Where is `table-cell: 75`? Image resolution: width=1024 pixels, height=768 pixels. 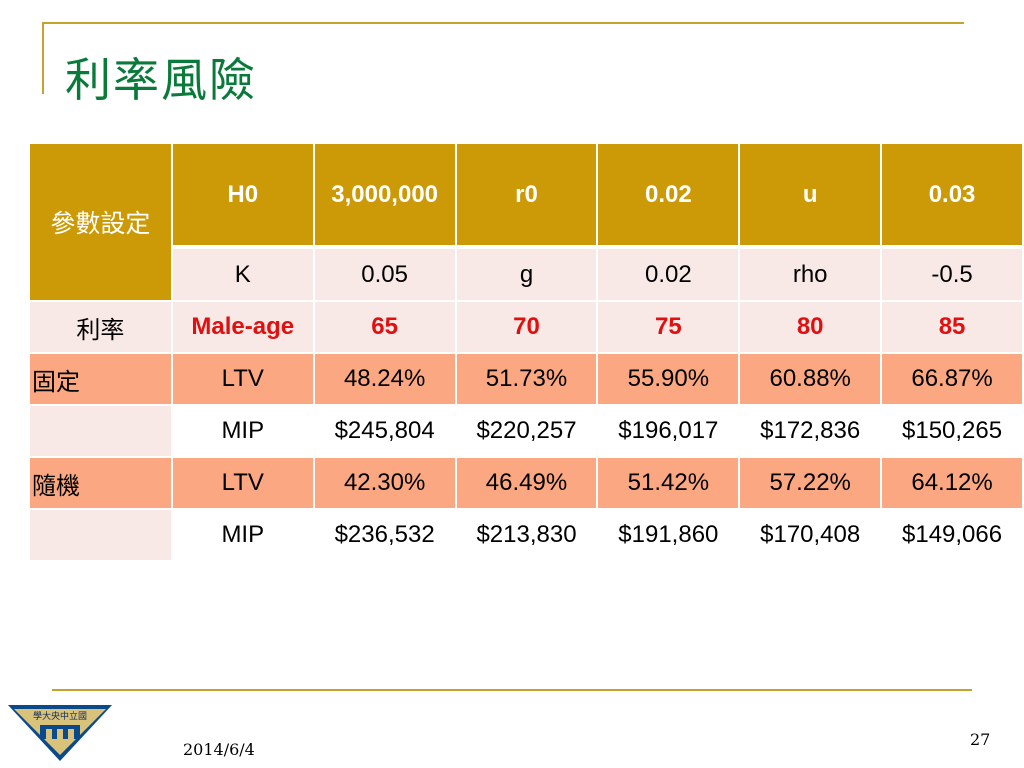 table-cell: 75 is located at coordinates (668, 327).